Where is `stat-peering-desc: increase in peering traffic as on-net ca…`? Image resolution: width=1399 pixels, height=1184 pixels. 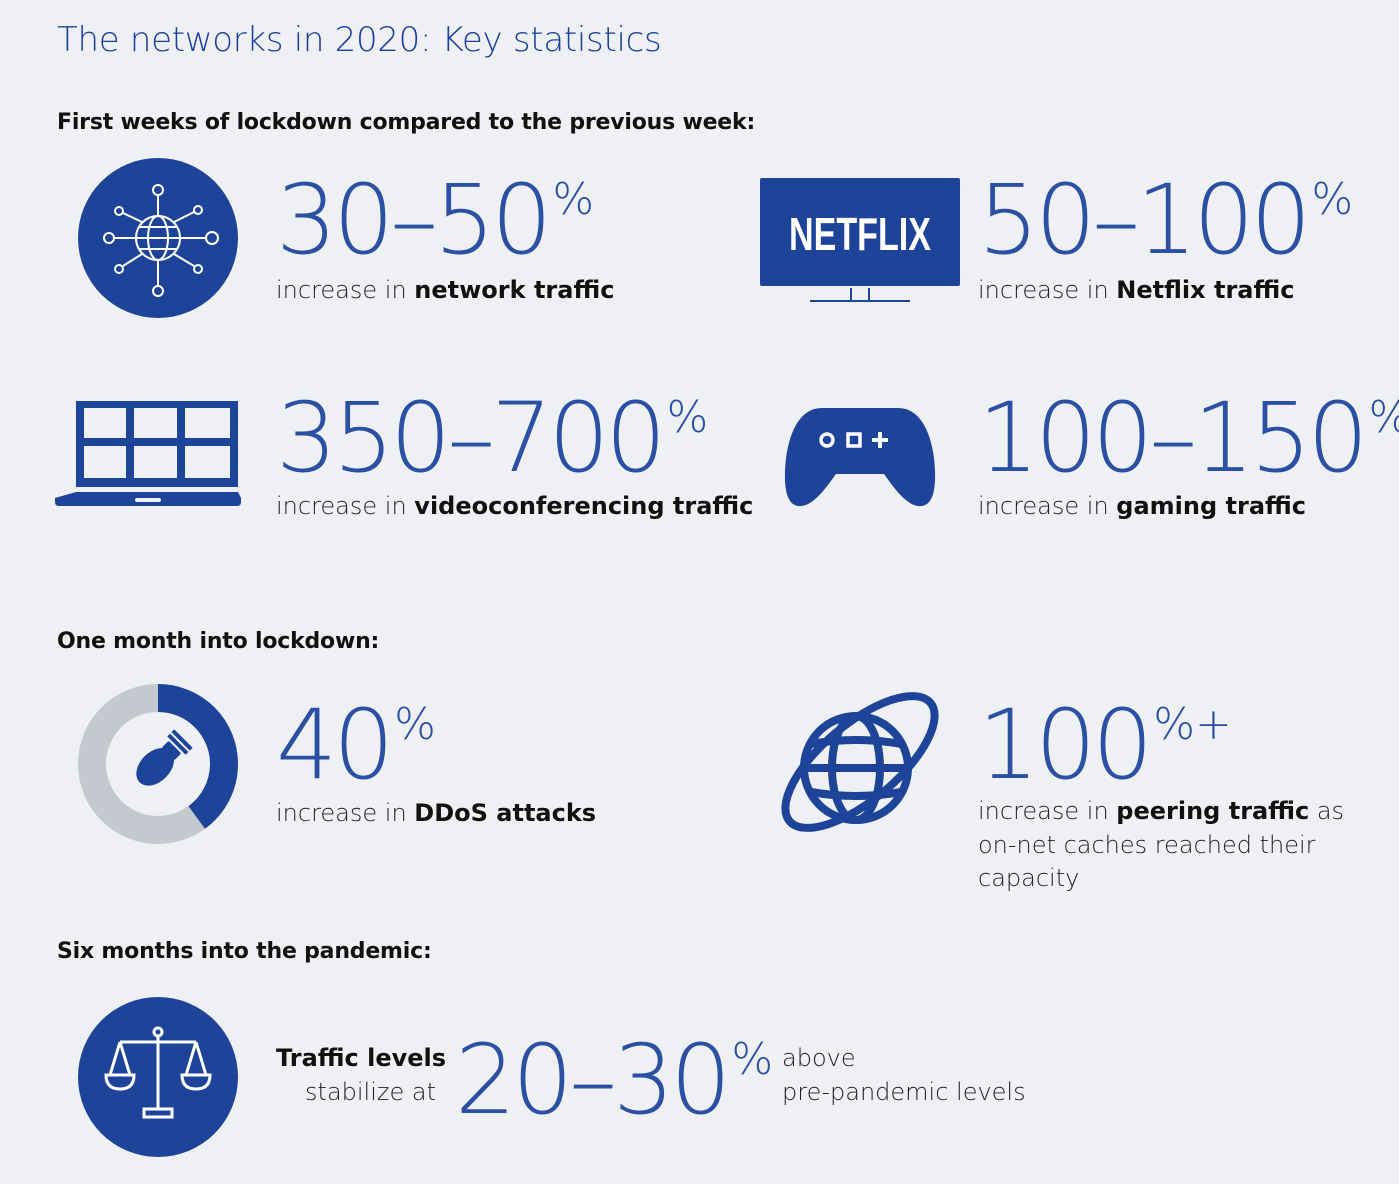
stat-peering-desc: increase in peering traffic as on-net ca… is located at coordinates (1161, 845).